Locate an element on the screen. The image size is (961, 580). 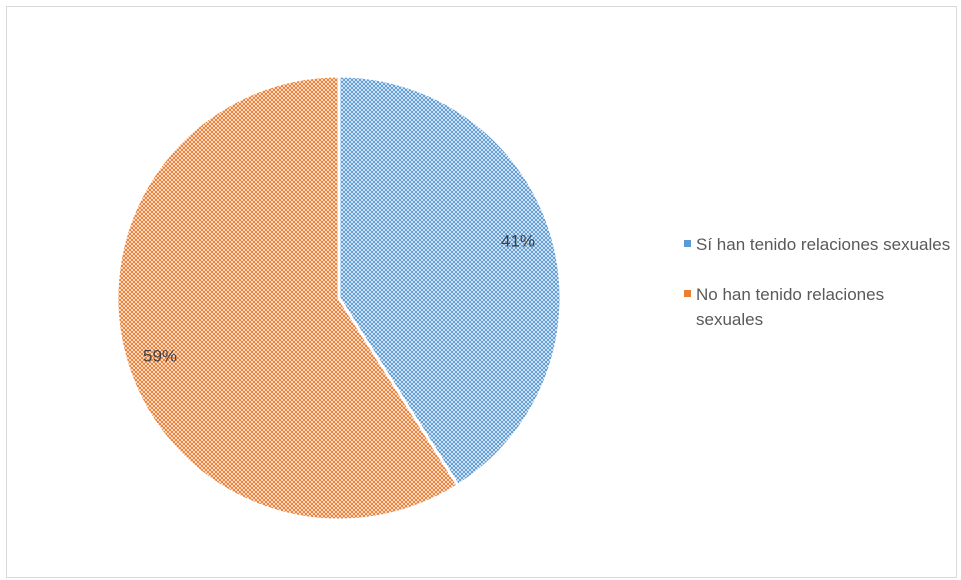
legend-label-yes: Sí han tenido relaciones sexuales is located at coordinates (823, 244).